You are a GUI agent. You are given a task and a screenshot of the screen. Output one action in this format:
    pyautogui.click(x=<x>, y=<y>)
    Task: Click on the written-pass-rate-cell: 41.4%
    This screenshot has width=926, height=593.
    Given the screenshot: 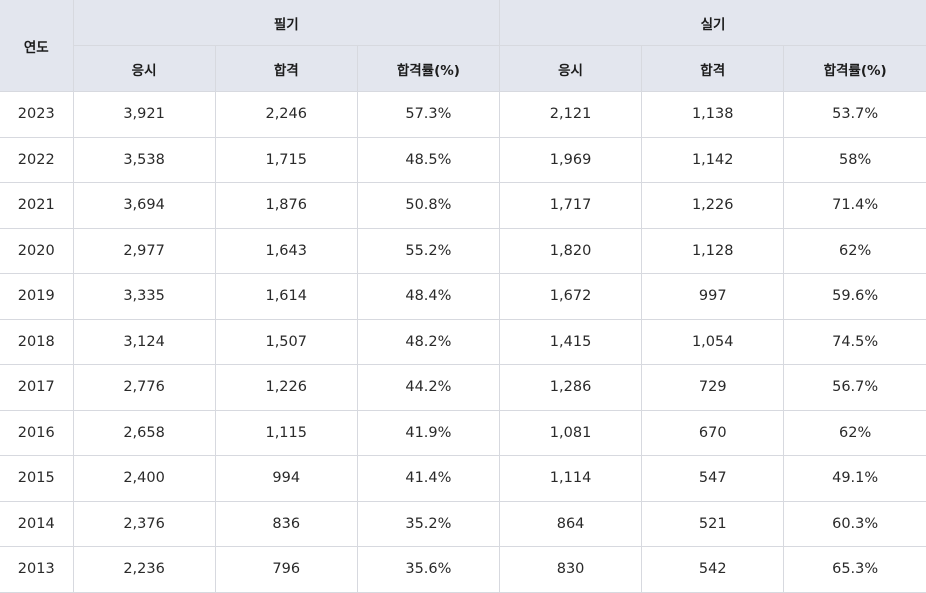 What is the action you would take?
    pyautogui.click(x=428, y=478)
    